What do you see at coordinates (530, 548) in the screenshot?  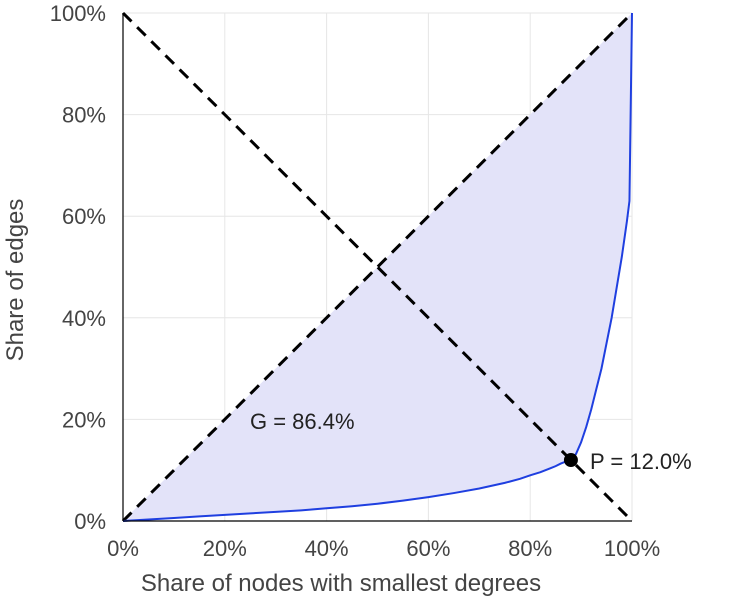 I see `x-tick-label: 80%` at bounding box center [530, 548].